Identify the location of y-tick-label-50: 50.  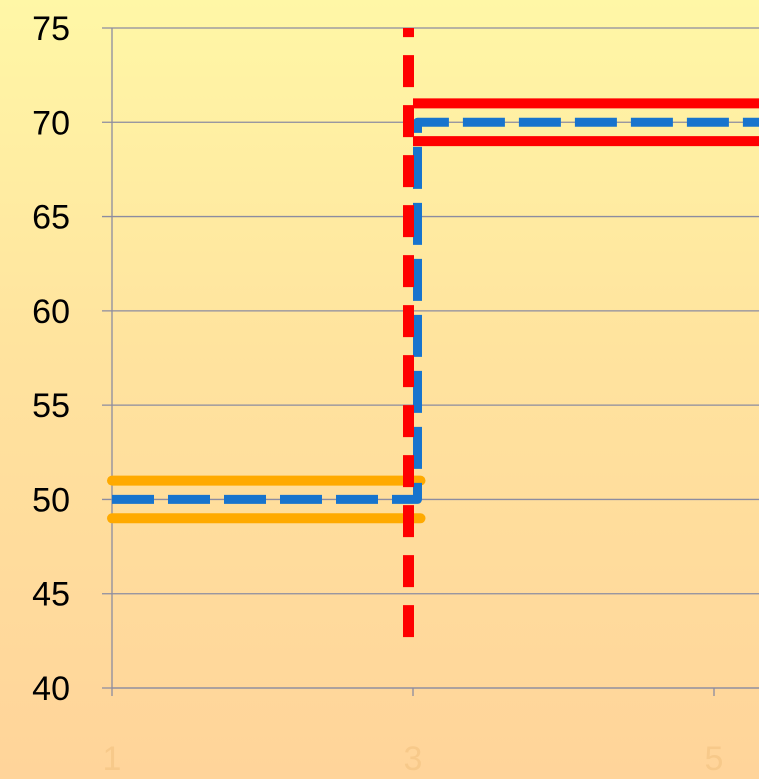
(51, 500).